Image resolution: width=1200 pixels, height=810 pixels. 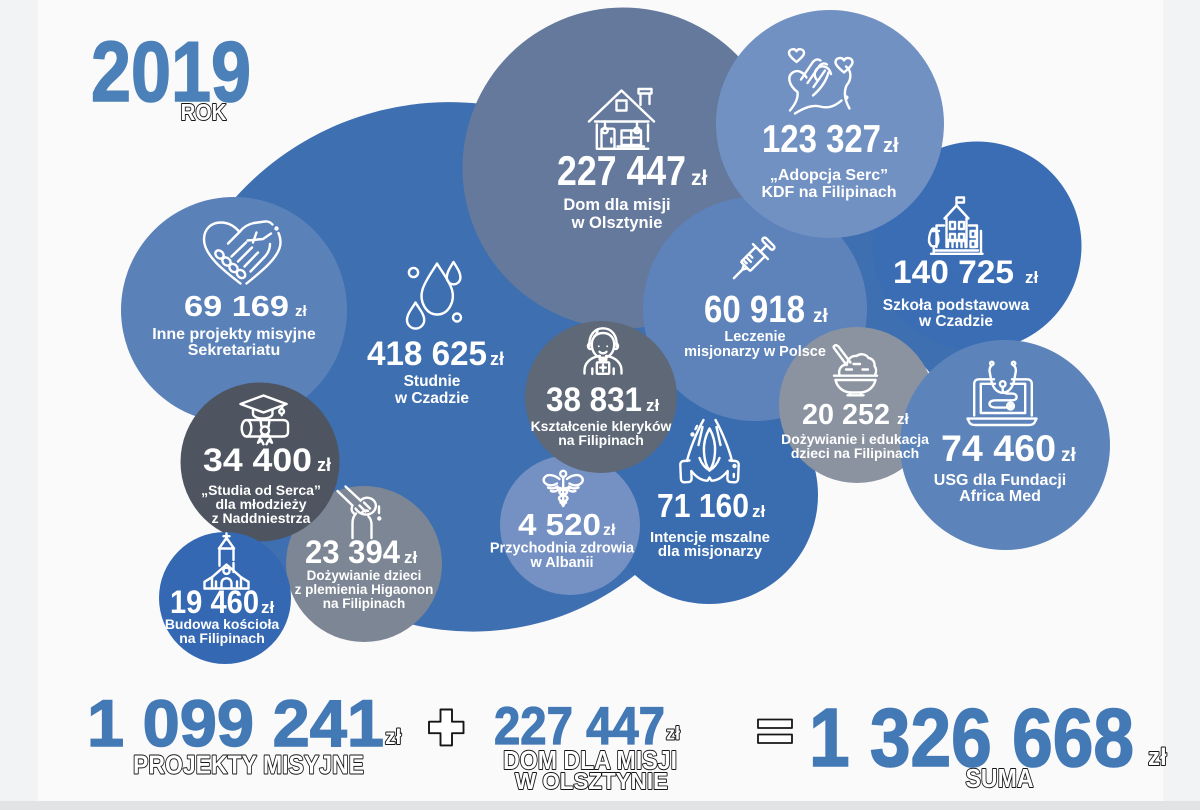 What do you see at coordinates (591, 781) in the screenshot?
I see `svg-text: W OLSZTYNIE` at bounding box center [591, 781].